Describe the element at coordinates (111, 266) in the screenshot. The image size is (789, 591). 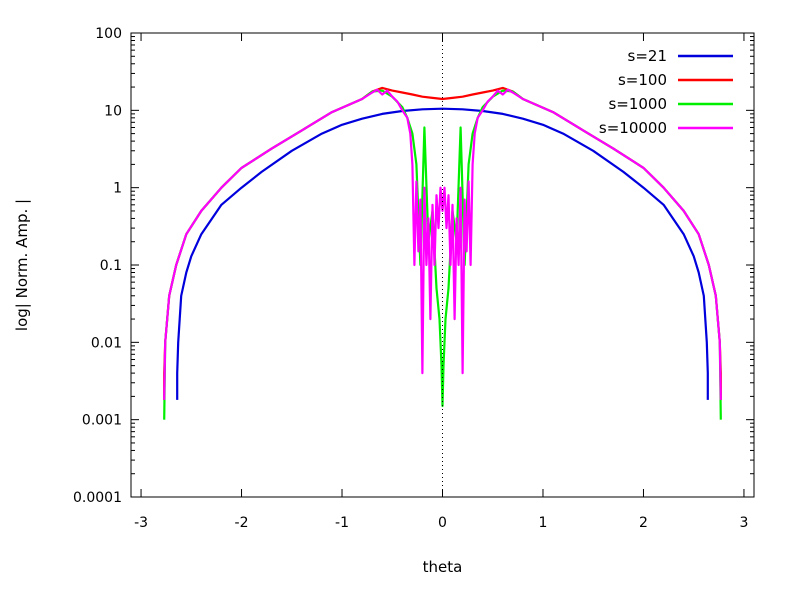
I see `y-tick-label: 0.1` at that location.